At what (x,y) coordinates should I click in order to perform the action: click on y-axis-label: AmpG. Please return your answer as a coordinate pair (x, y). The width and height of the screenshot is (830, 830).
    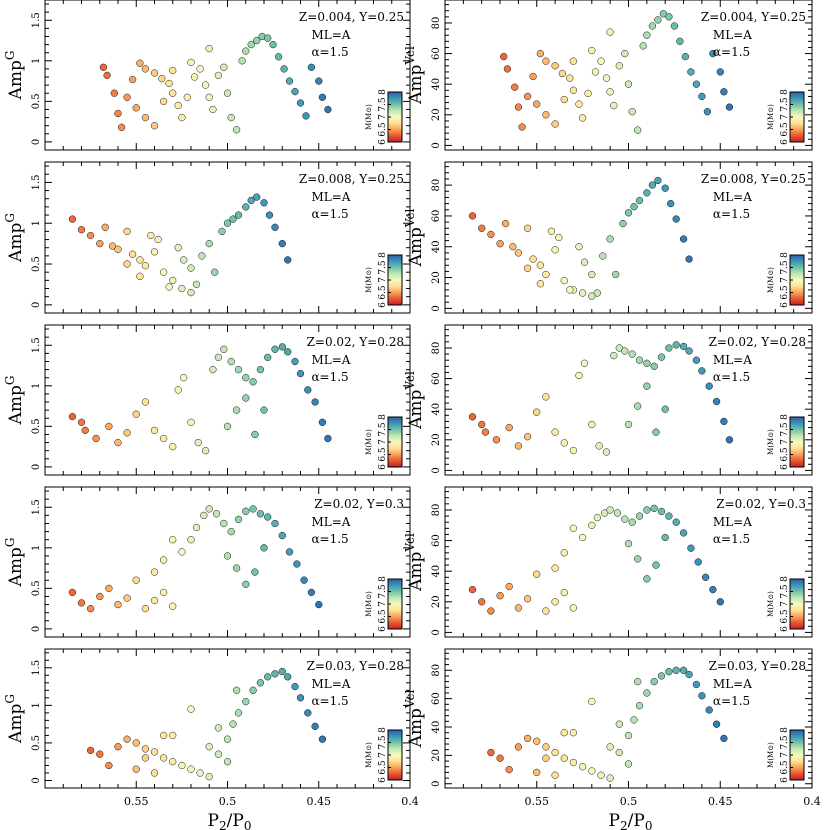
    Looking at the image, I should click on (14, 238).